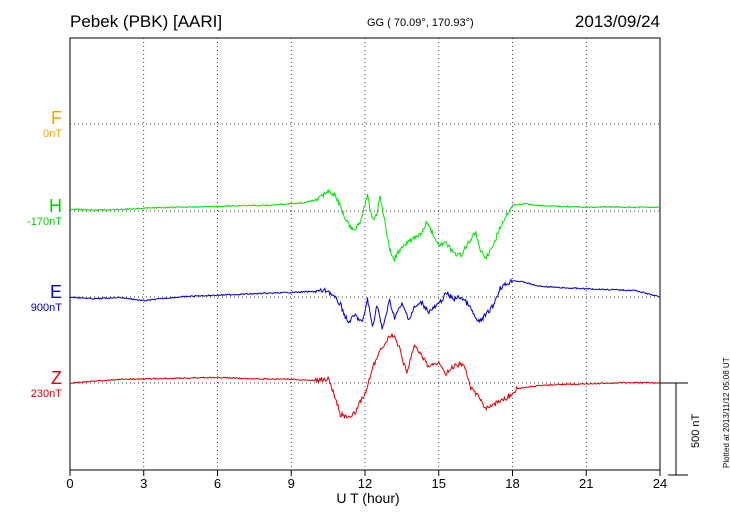  What do you see at coordinates (146, 21) in the screenshot?
I see `station-name: Pebek (PBK) [AARI]` at bounding box center [146, 21].